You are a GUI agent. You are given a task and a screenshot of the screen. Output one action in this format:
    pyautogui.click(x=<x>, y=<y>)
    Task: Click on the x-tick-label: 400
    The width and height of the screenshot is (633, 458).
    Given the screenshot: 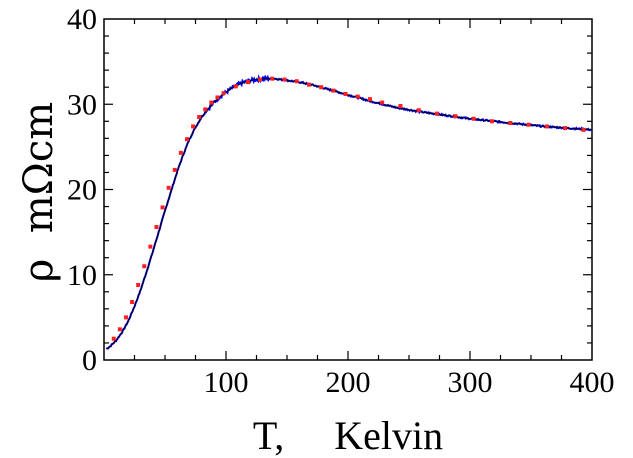 What is the action you would take?
    pyautogui.click(x=592, y=382)
    